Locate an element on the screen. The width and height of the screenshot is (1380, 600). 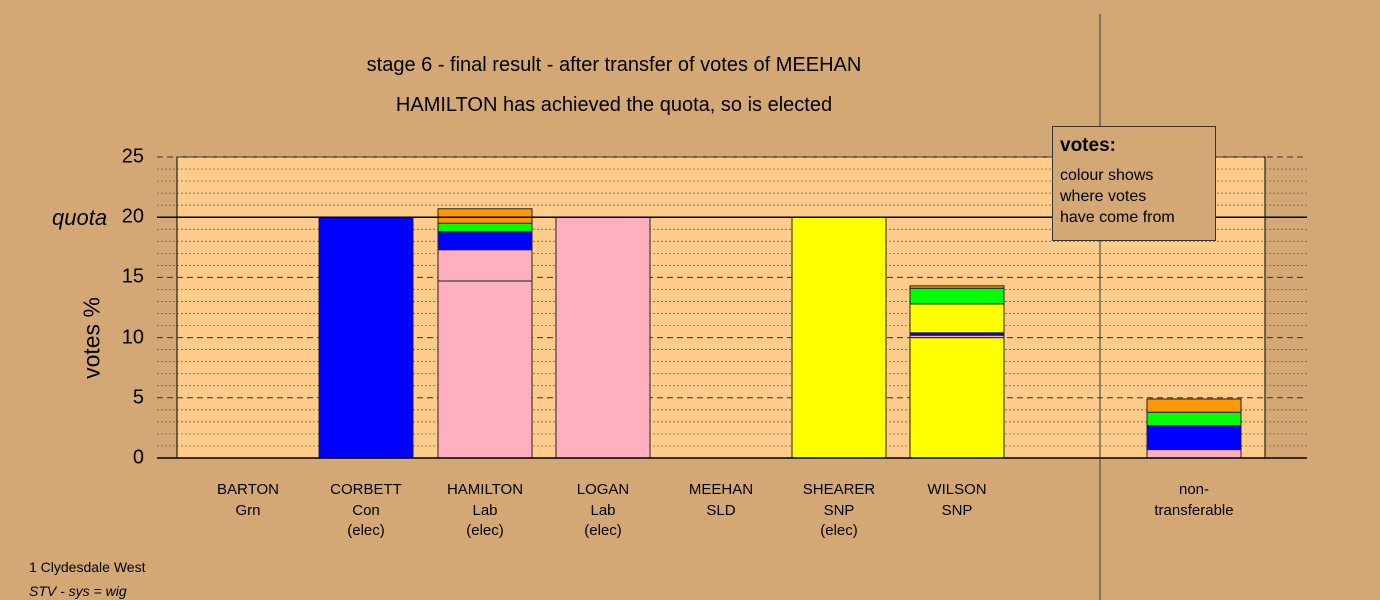
ward-name: 1 Clydesdale West is located at coordinates (87, 567).